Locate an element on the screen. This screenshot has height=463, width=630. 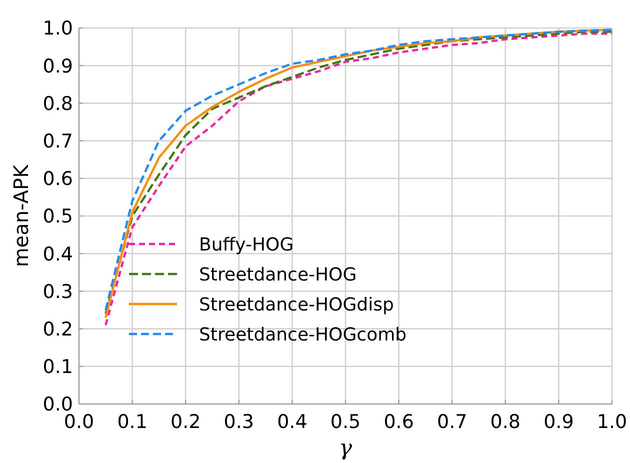
x-tick-label: 0.5 is located at coordinates (345, 422).